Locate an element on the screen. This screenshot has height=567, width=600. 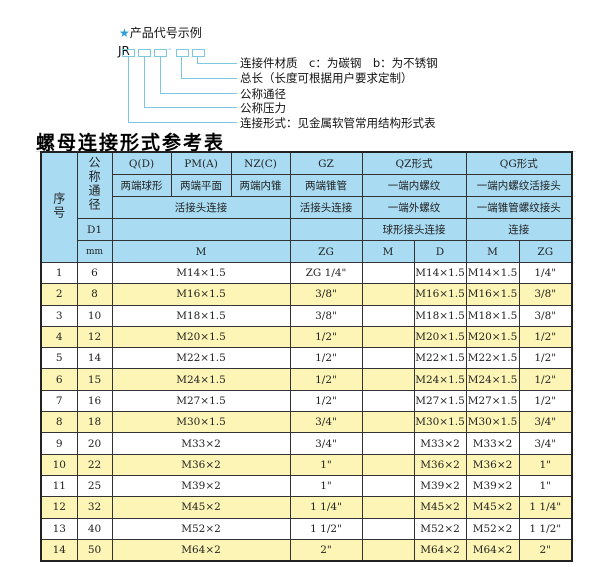
cell-m: M18×1.5 is located at coordinates (201, 315).